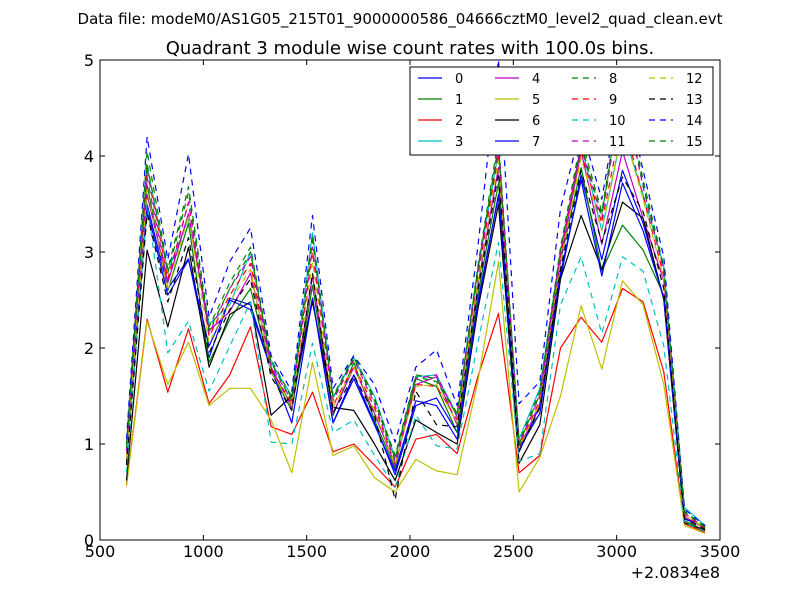  I want to click on x-offset-label: +2.0834e8, so click(675, 572).